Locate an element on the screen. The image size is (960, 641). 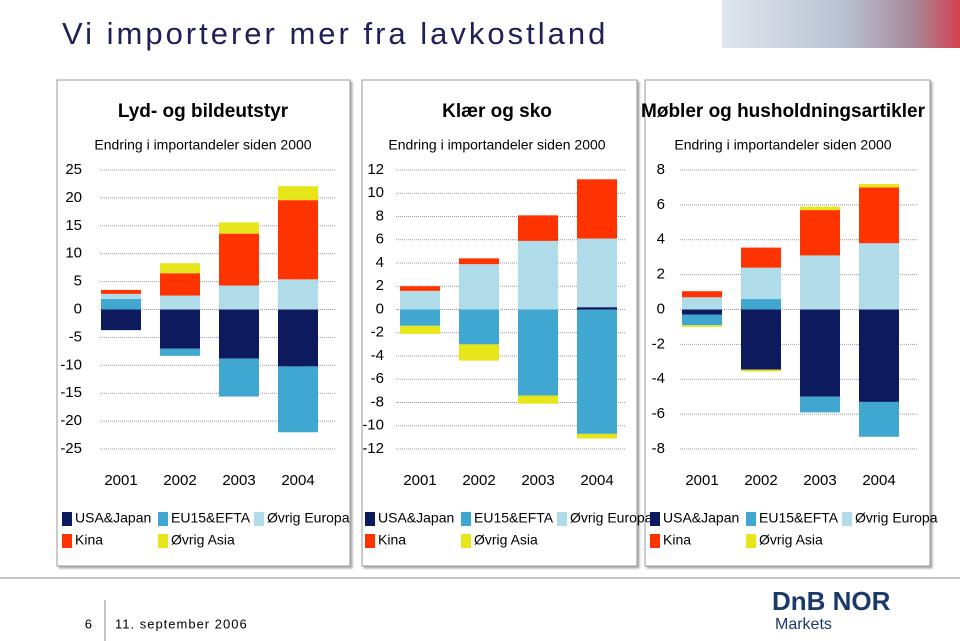
chart-subtitle: Endring i importandeler siden 2000 is located at coordinates (782, 145).